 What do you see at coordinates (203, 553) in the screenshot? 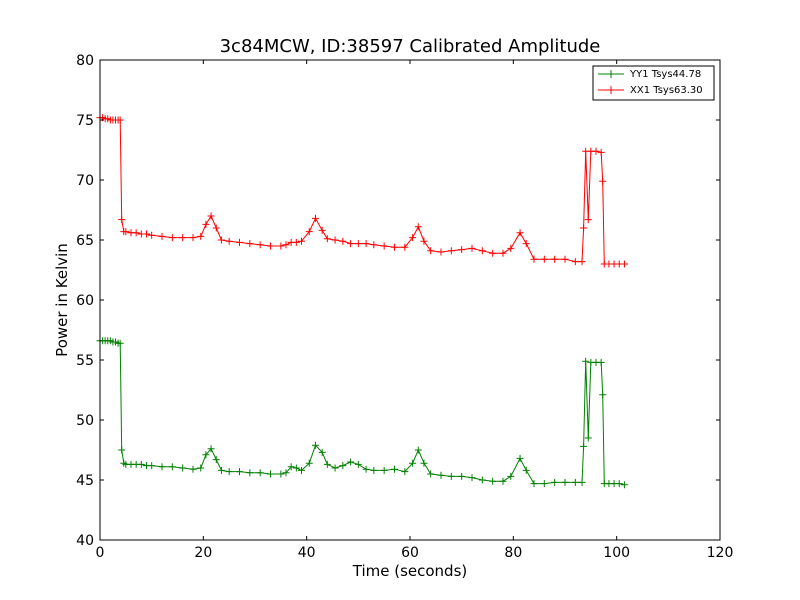
I see `x-tick-label: 20` at bounding box center [203, 553].